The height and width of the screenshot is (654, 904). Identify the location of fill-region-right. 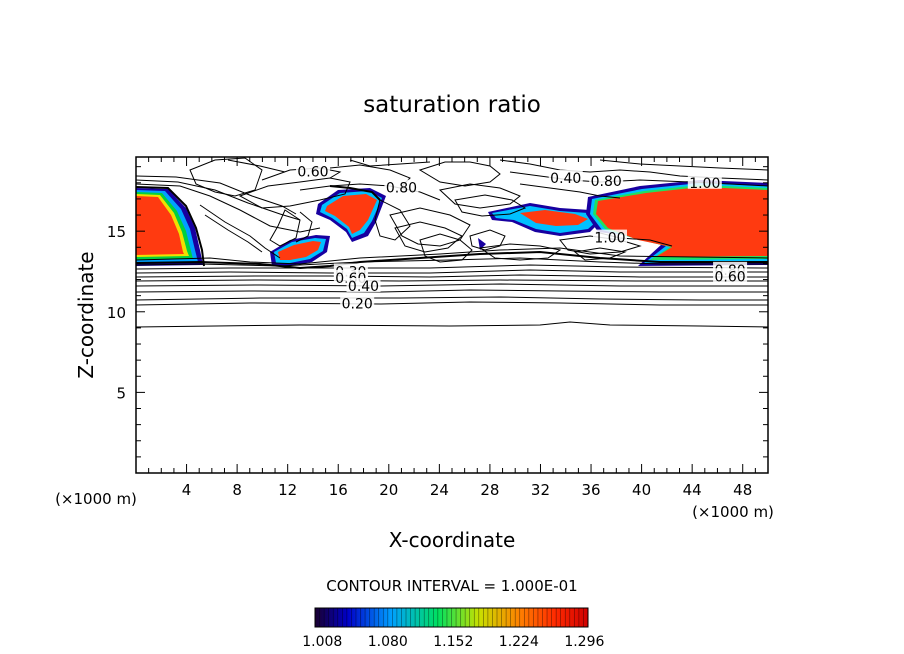
(677, 223).